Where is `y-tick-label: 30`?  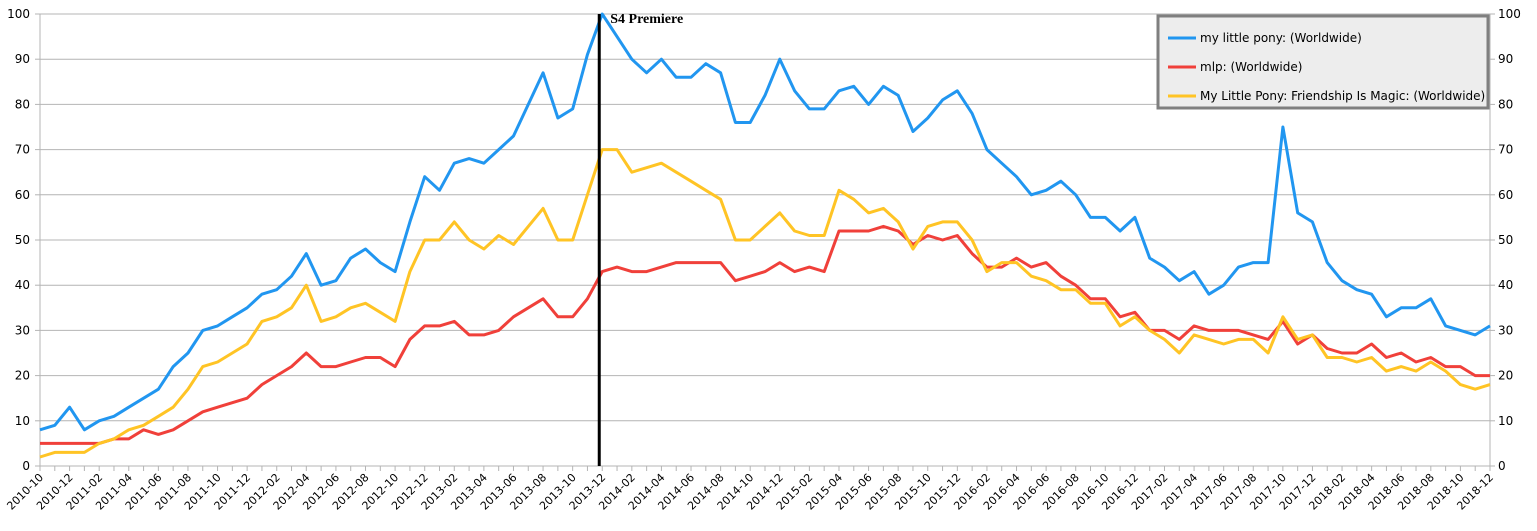 y-tick-label: 30 is located at coordinates (22, 330).